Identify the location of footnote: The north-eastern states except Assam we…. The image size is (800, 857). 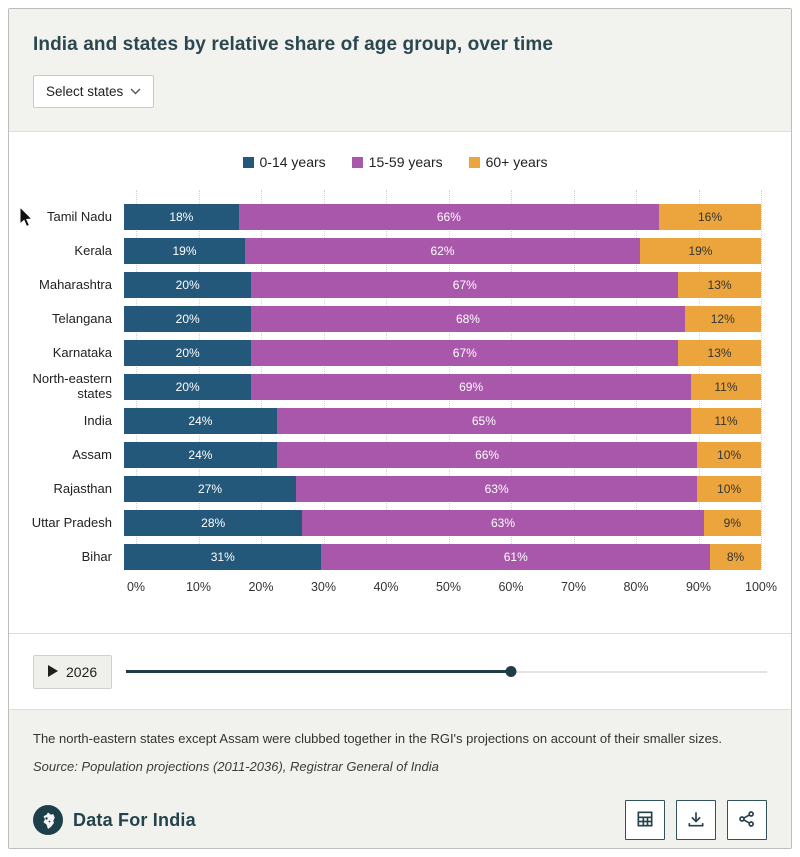
(377, 738).